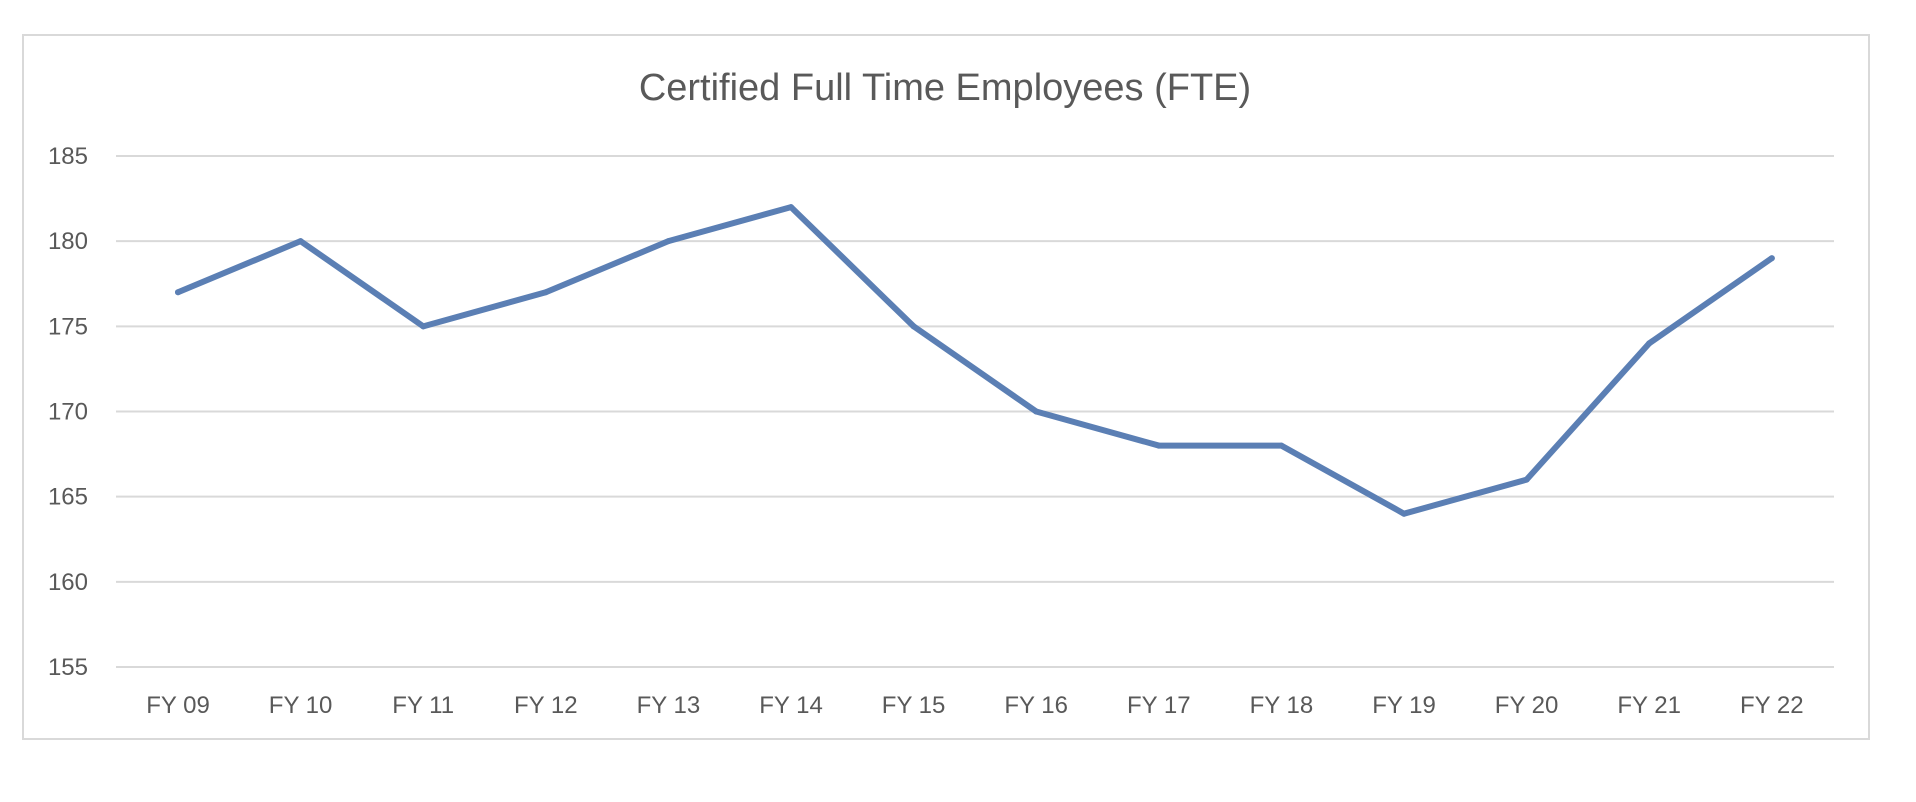 The image size is (1916, 802). Describe the element at coordinates (1527, 705) in the screenshot. I see `x-tick-label: FY 20` at that location.